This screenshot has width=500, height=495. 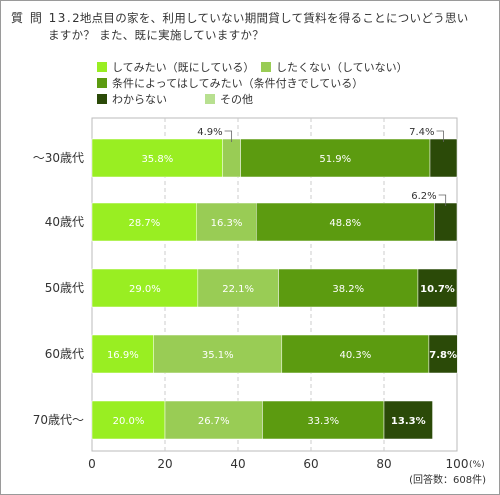 I want to click on data-label: 51.9%, so click(x=335, y=159).